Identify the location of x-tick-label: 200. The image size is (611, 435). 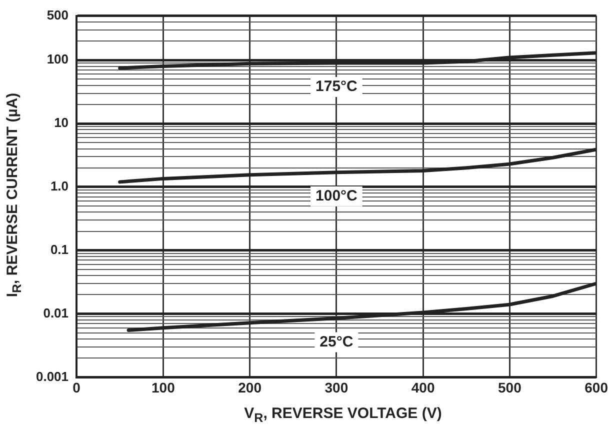
(250, 387).